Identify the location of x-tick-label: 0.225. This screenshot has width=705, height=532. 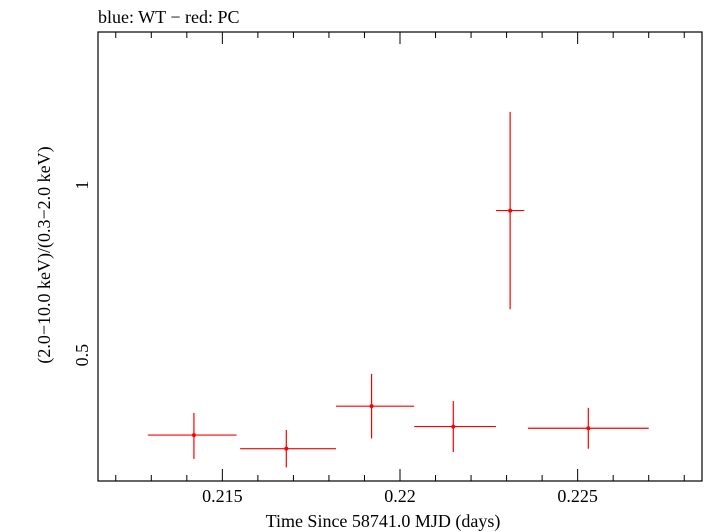
(577, 496).